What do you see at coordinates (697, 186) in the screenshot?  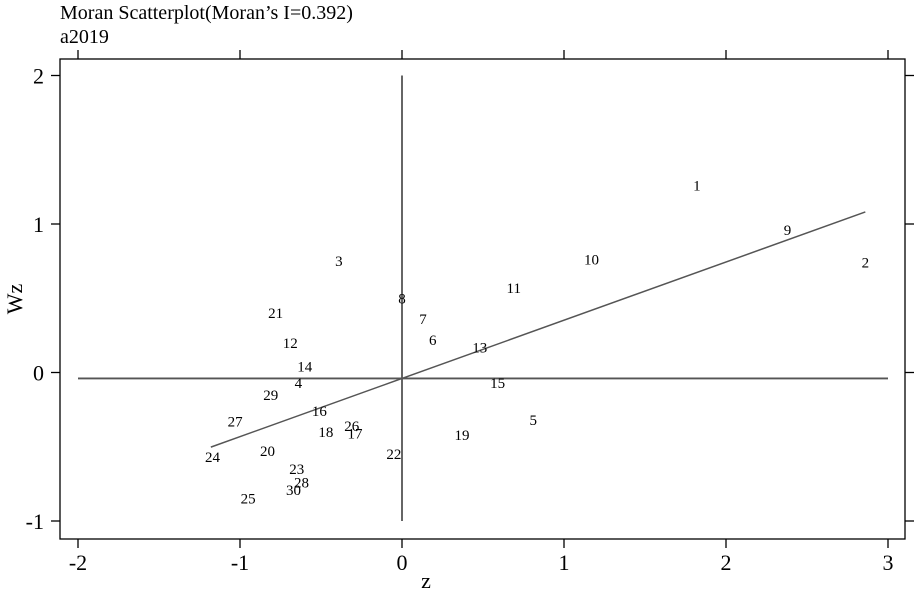 I see `point-label-1: 1` at bounding box center [697, 186].